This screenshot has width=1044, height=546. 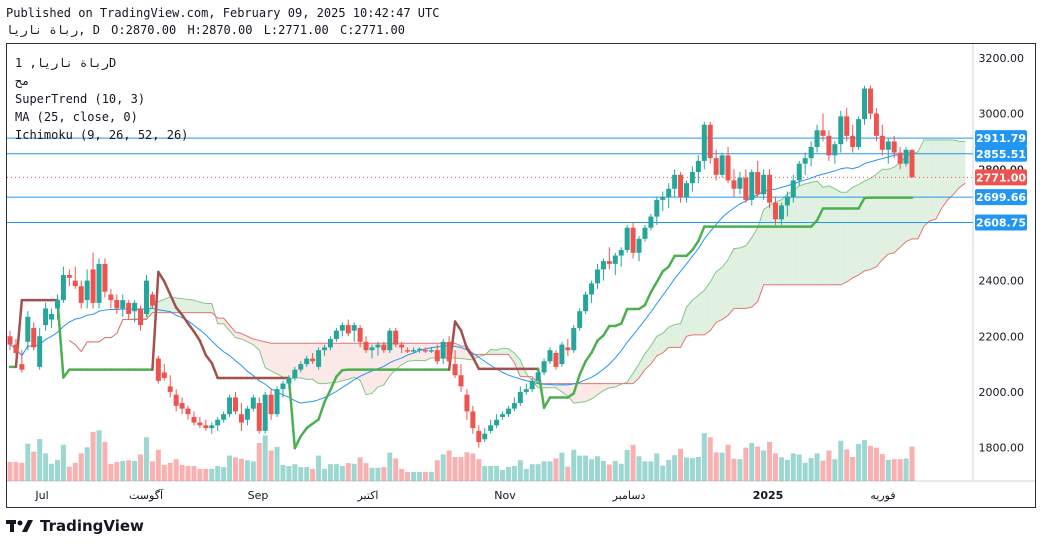 What do you see at coordinates (66, 63) in the screenshot?
I see `legend-symbol: رباة ناريا, 1D` at bounding box center [66, 63].